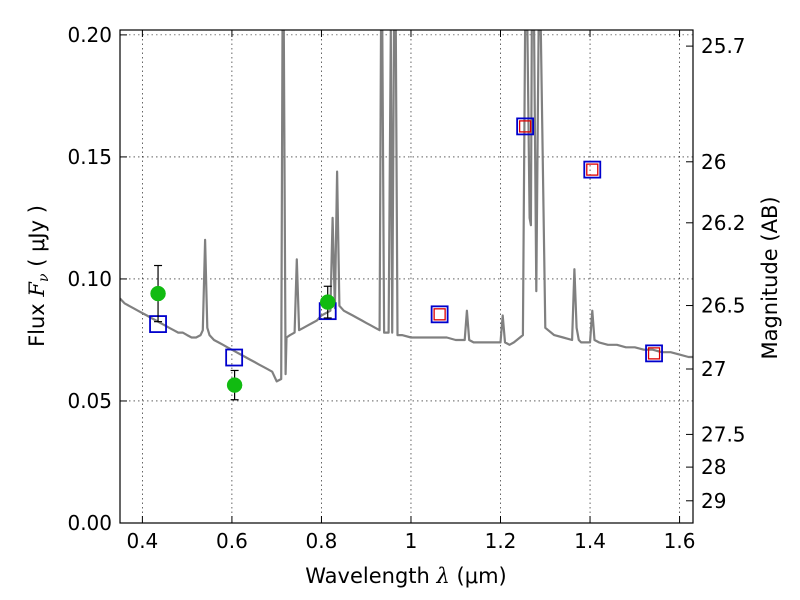 The height and width of the screenshot is (600, 800). What do you see at coordinates (713, 467) in the screenshot?
I see `y2-tick-label: 28` at bounding box center [713, 467].